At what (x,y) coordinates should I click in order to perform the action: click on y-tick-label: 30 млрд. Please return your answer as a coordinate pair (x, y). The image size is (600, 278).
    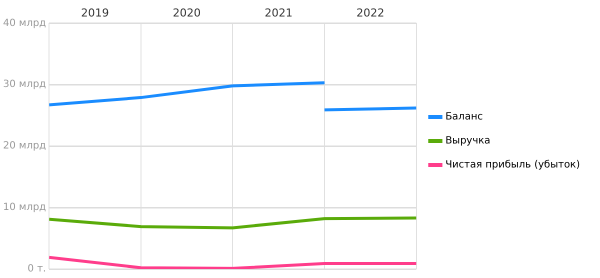
    Looking at the image, I should click on (24, 84).